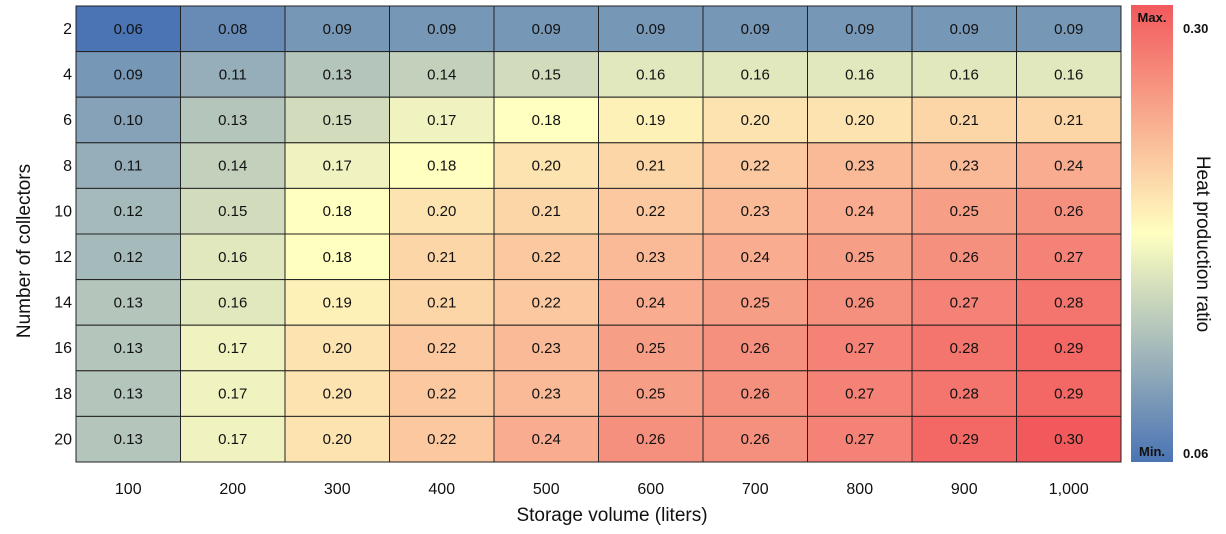  Describe the element at coordinates (63, 234) in the screenshot. I see `y-tick-labels: 2 4 6 8 10 12 14 16 18 20` at that location.